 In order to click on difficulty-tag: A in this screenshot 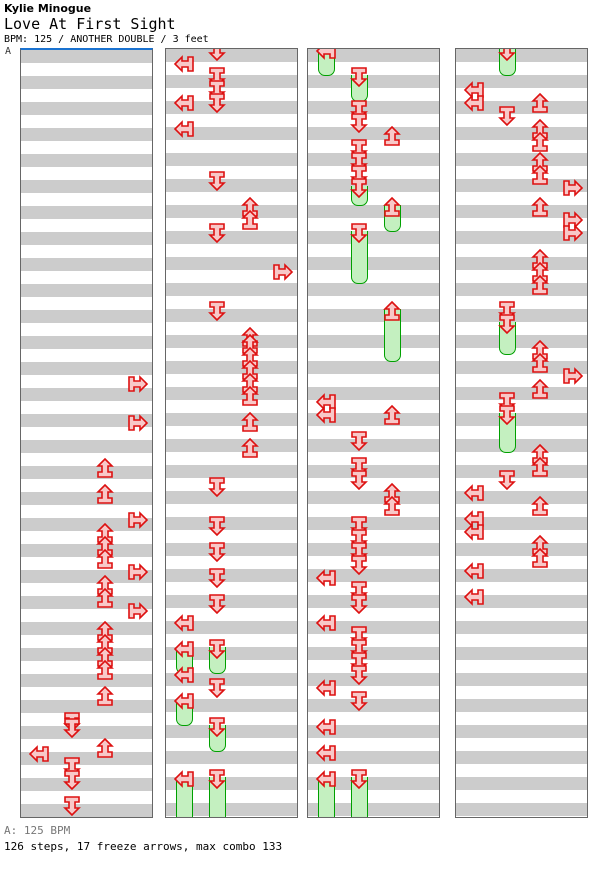, I will do `click(8, 51)`.